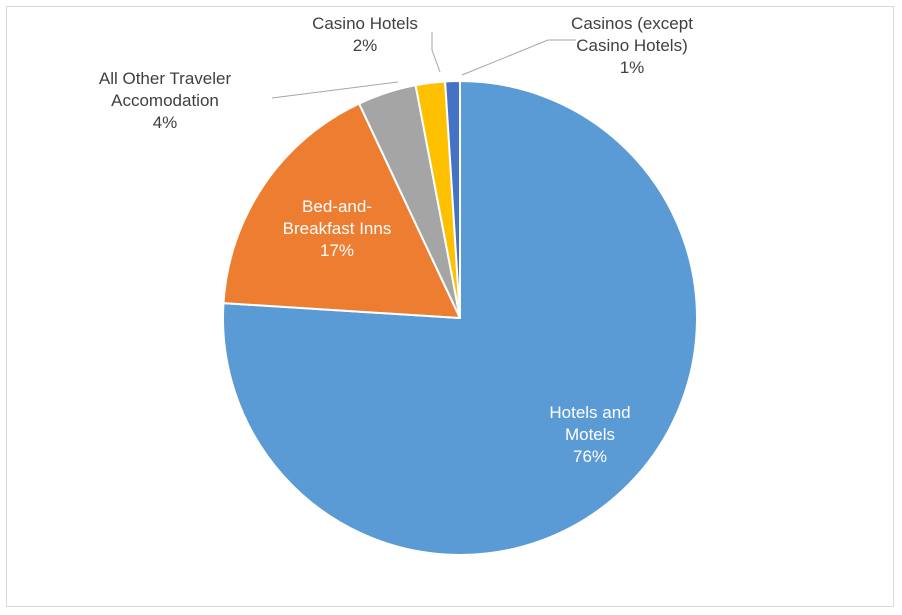 This screenshot has width=902, height=615. I want to click on value-label: 4%, so click(165, 122).